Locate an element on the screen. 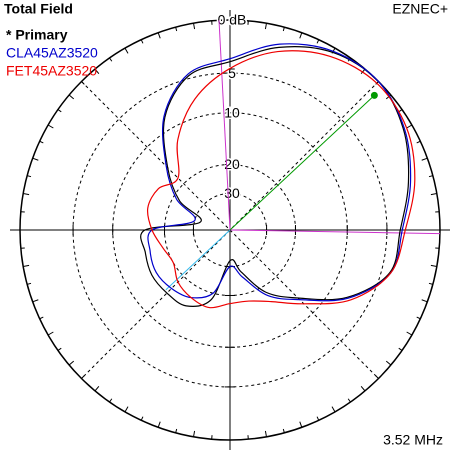  cursor-line is located at coordinates (302, 163).